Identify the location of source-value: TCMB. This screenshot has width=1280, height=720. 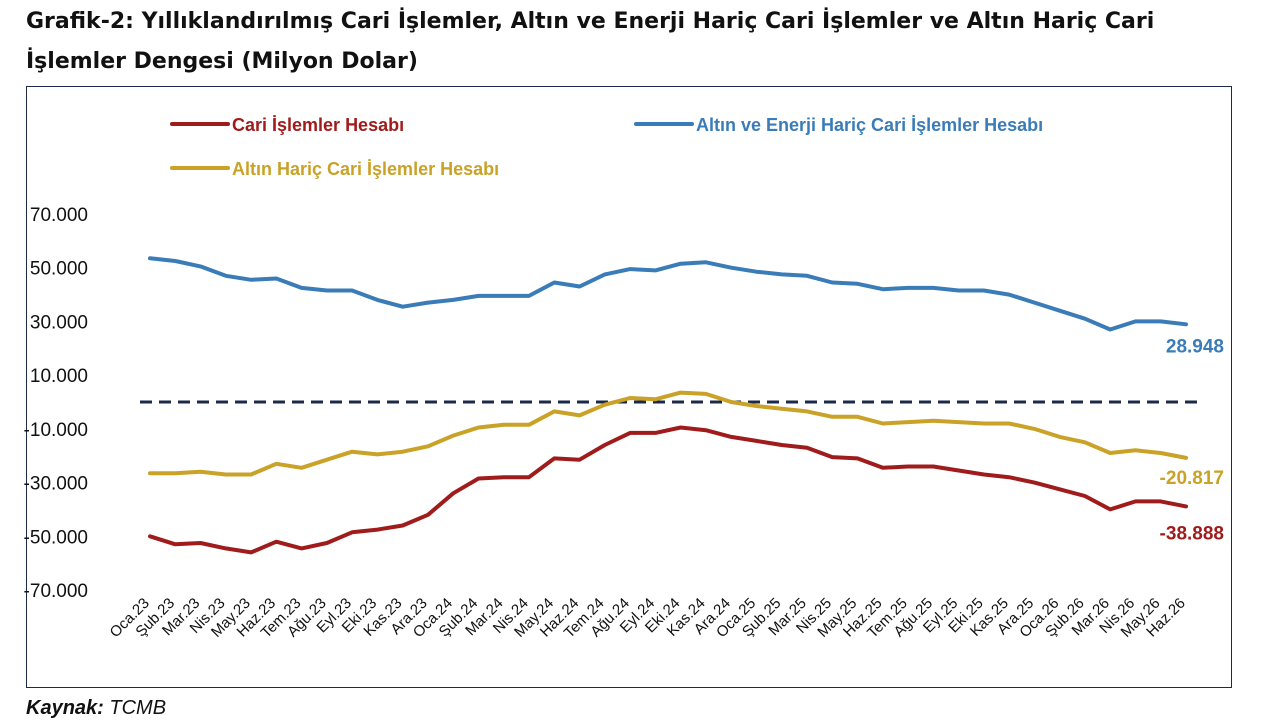
(135, 708).